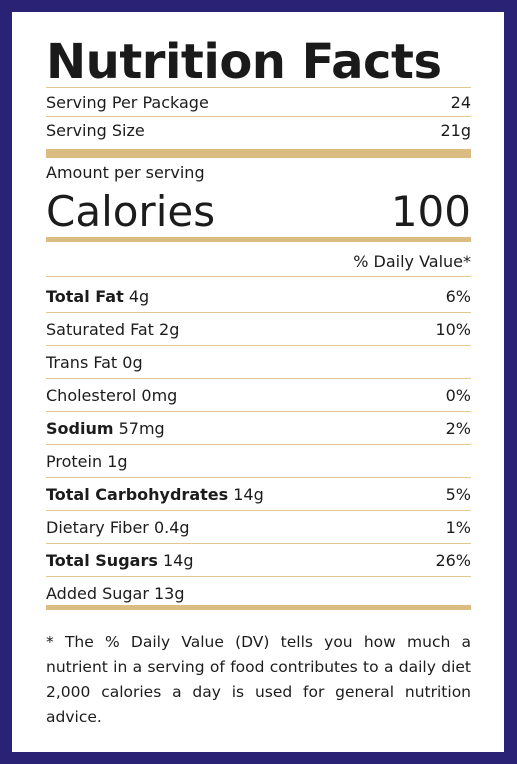 The image size is (517, 764). What do you see at coordinates (125, 172) in the screenshot?
I see `amount-per-serving-label: Amount per serving` at bounding box center [125, 172].